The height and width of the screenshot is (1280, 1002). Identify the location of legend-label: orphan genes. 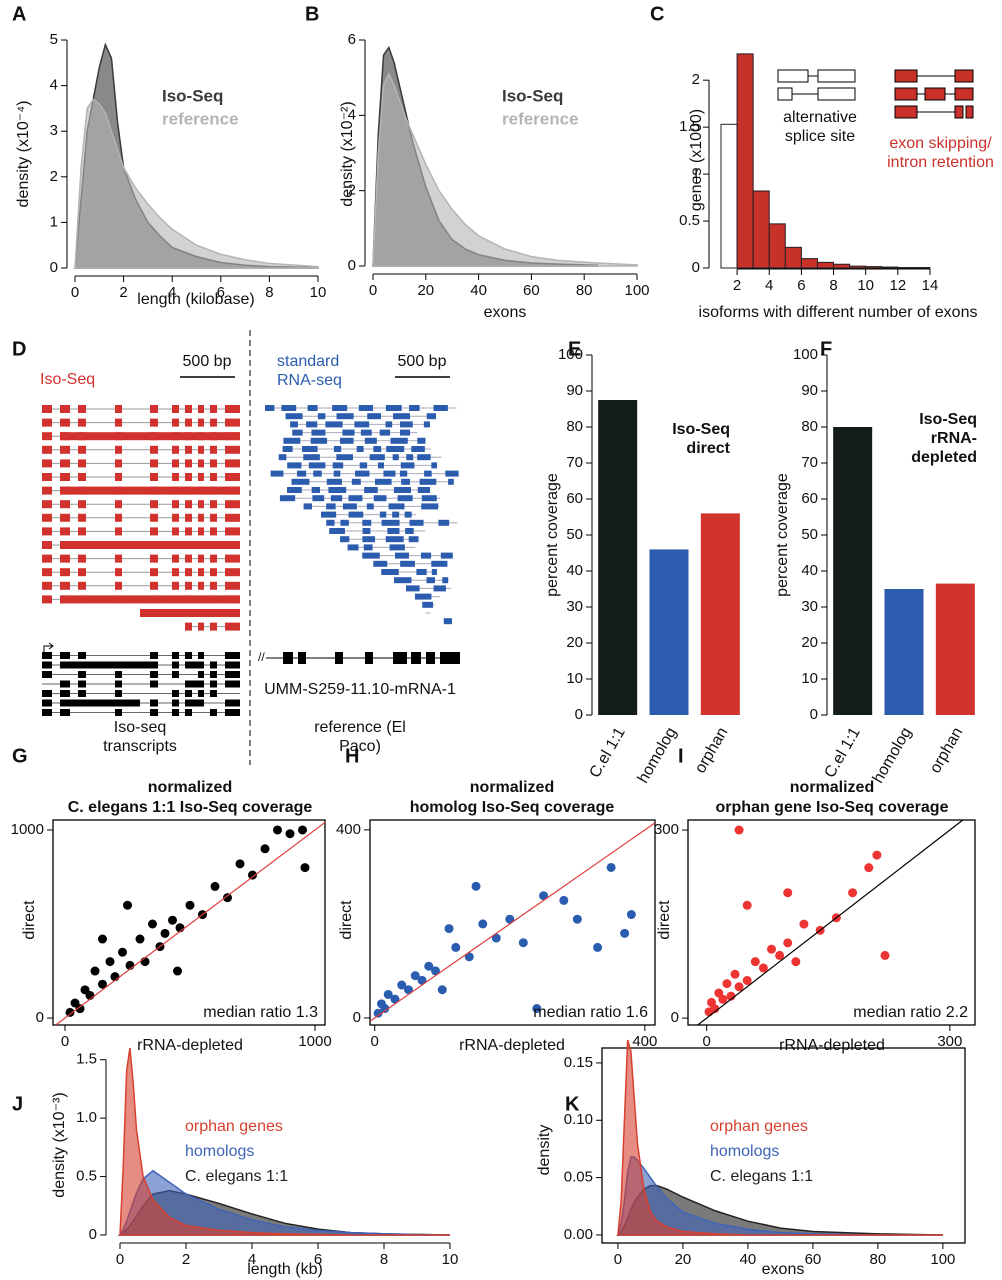
(759, 1126).